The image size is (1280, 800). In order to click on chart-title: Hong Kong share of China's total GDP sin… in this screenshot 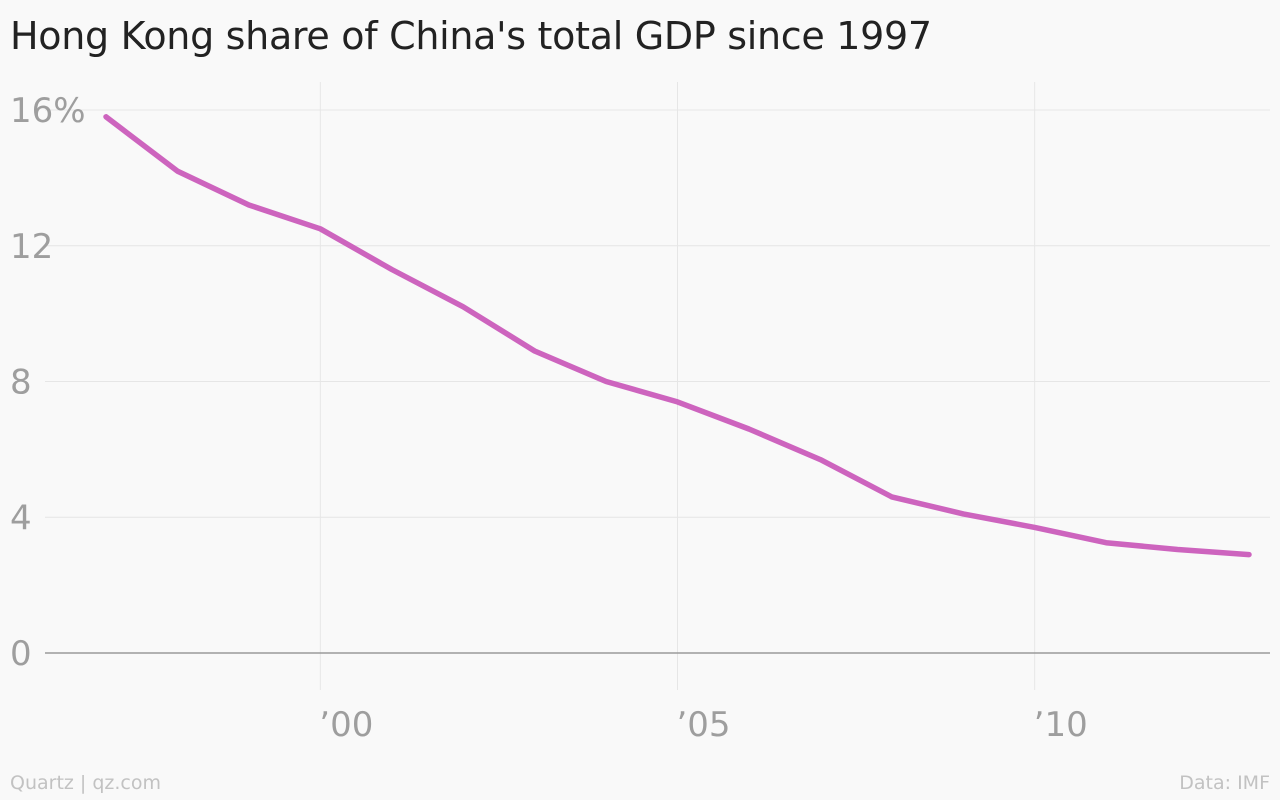, I will do `click(471, 36)`.